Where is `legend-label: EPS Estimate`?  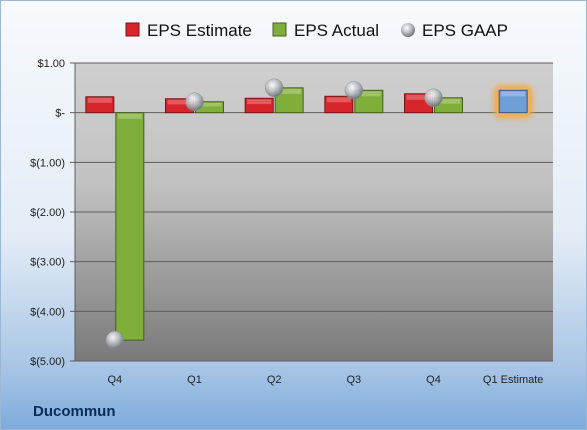 legend-label: EPS Estimate is located at coordinates (199, 30).